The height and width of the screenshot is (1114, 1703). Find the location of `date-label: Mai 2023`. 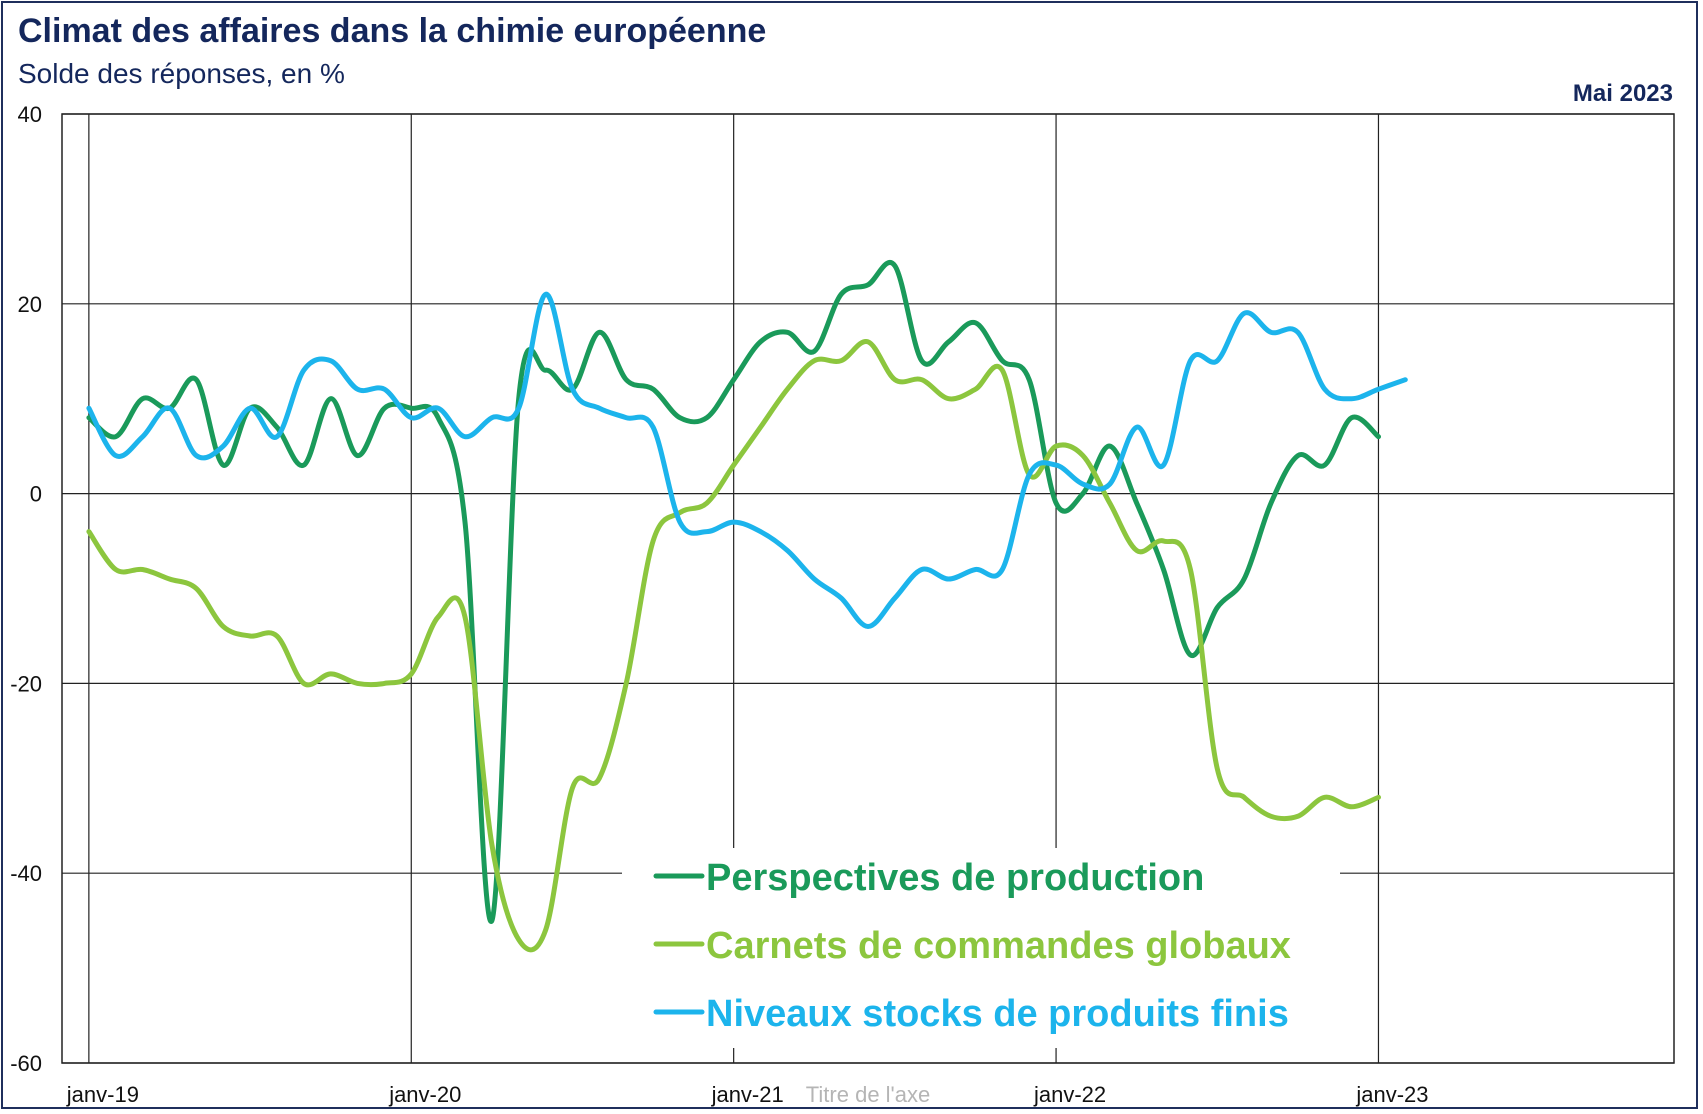

date-label: Mai 2023 is located at coordinates (1622, 93).